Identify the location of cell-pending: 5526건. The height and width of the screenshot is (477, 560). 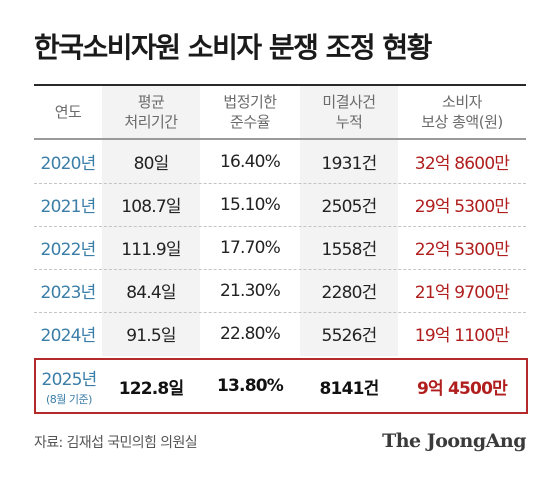
(349, 336).